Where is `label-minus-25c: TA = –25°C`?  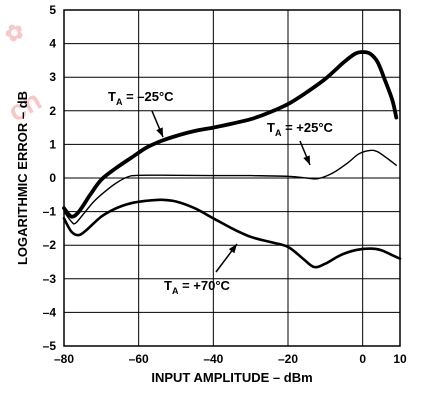 label-minus-25c: TA = –25°C is located at coordinates (141, 113).